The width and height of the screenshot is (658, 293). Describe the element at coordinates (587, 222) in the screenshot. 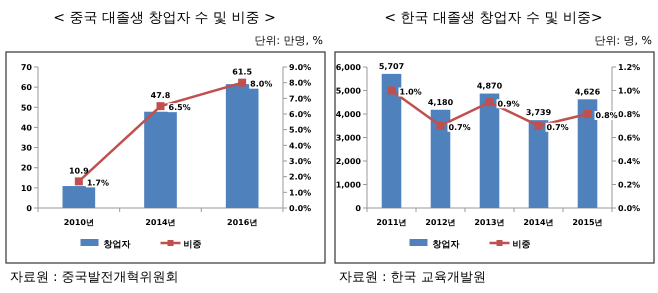

I see `x-tick-label: 2015년` at that location.